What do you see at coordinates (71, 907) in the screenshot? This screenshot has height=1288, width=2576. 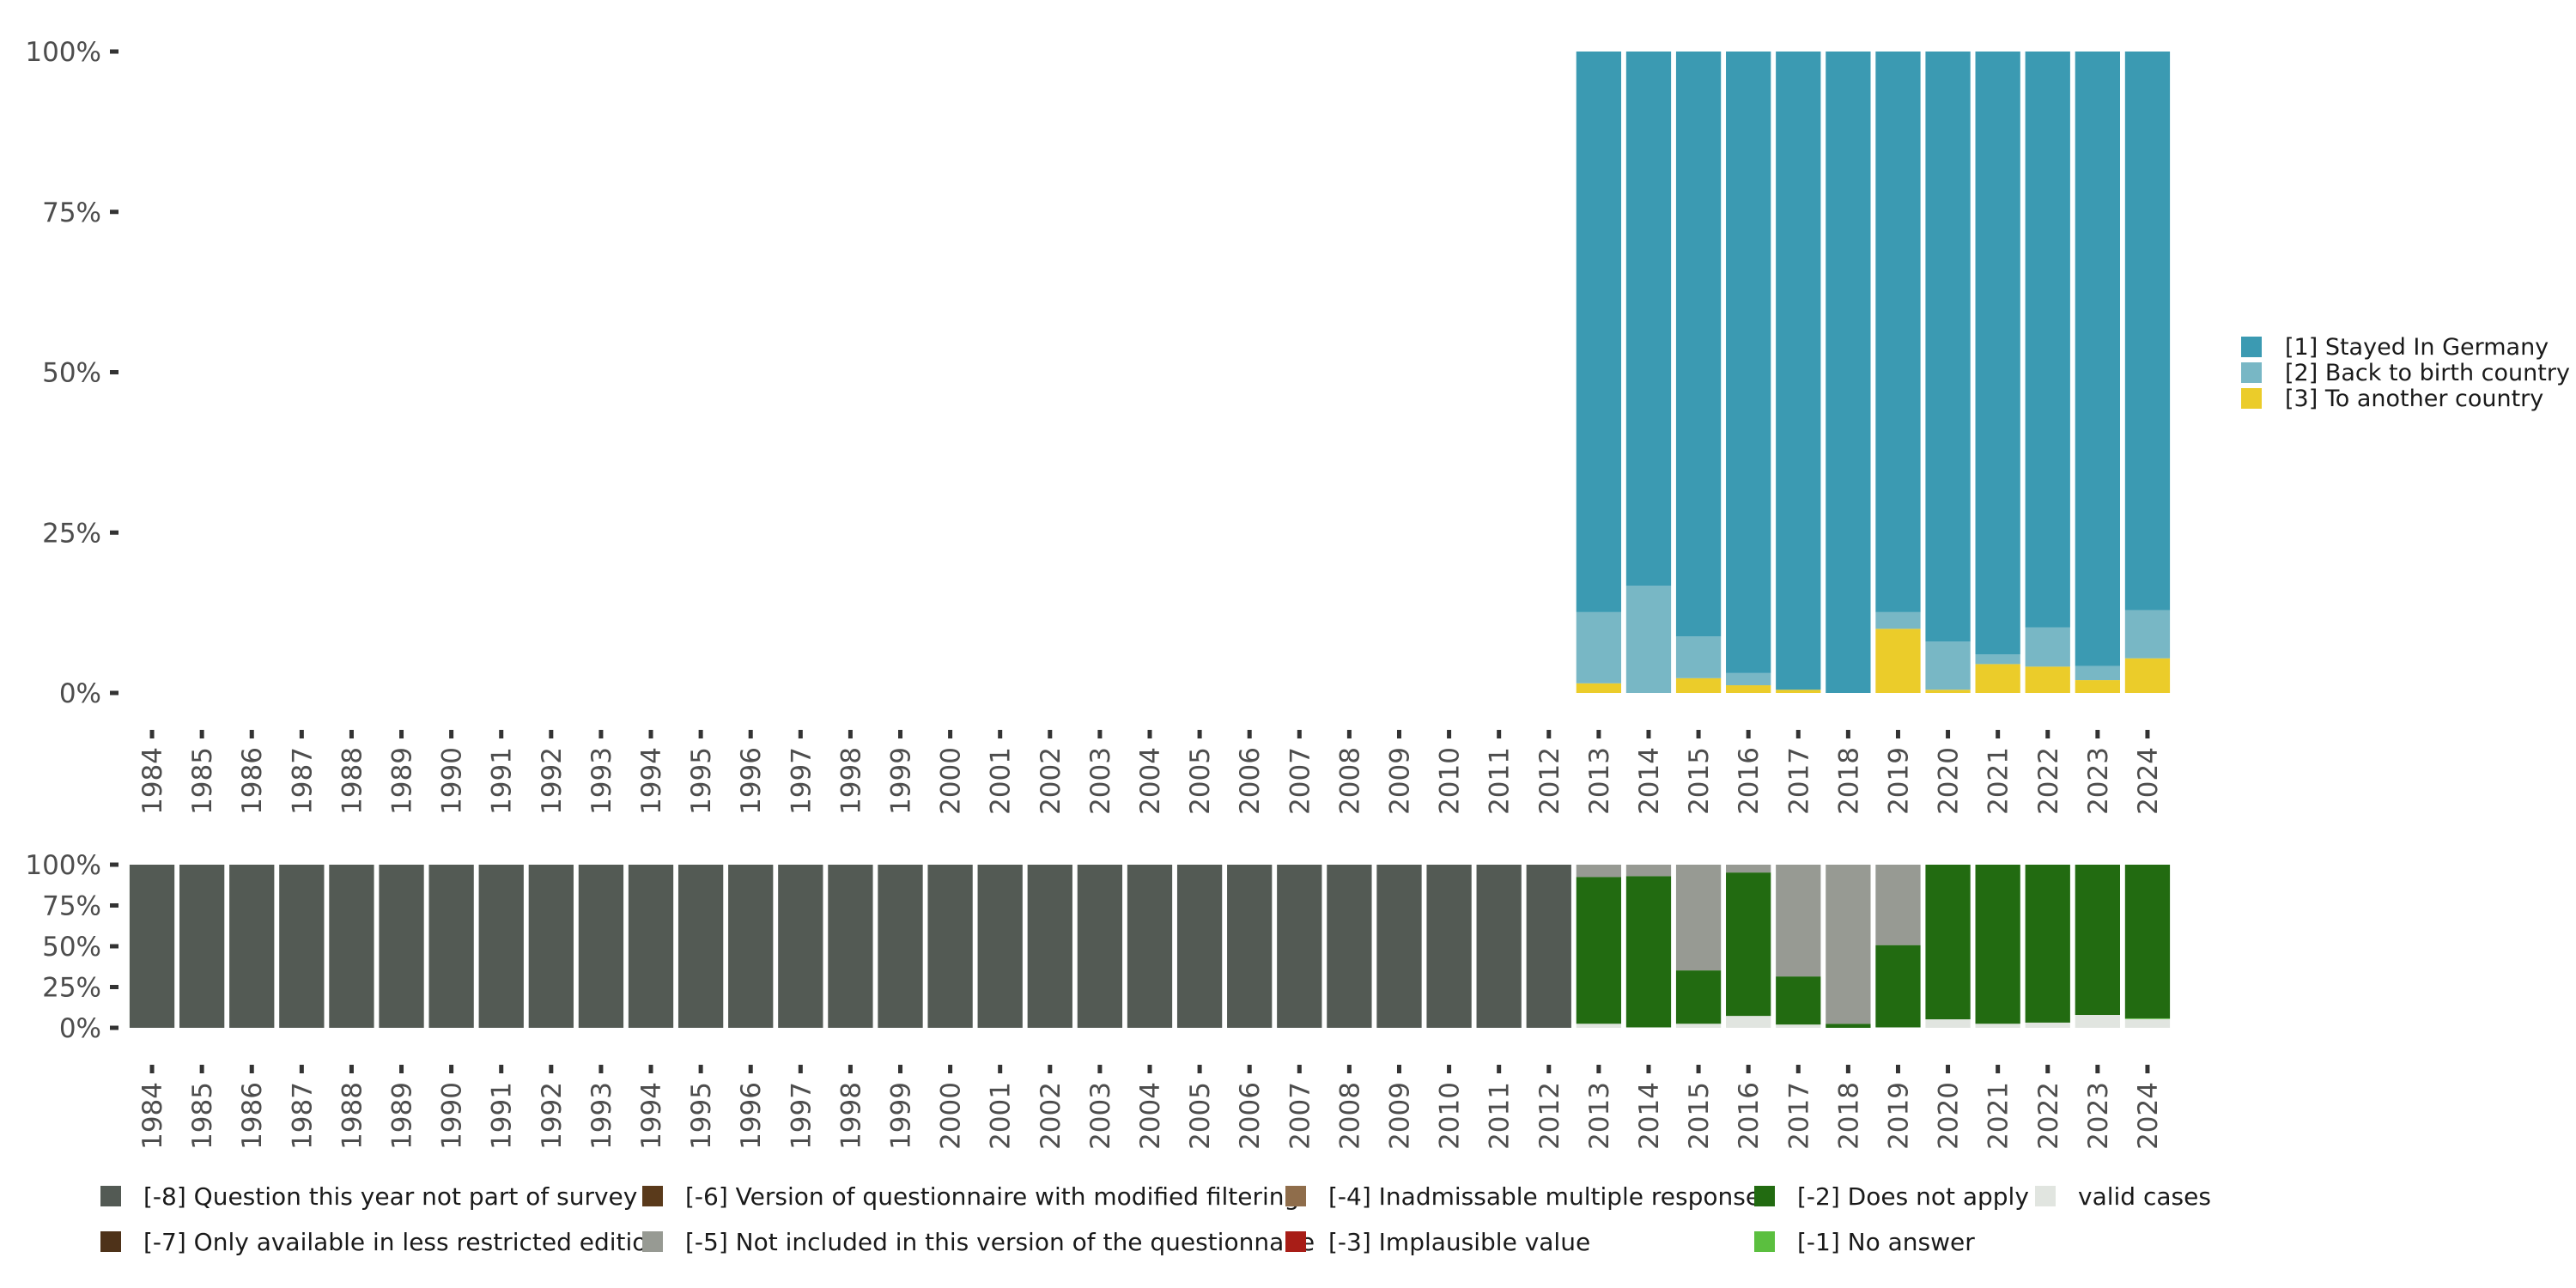 I see `y-tick-label: 75%` at bounding box center [71, 907].